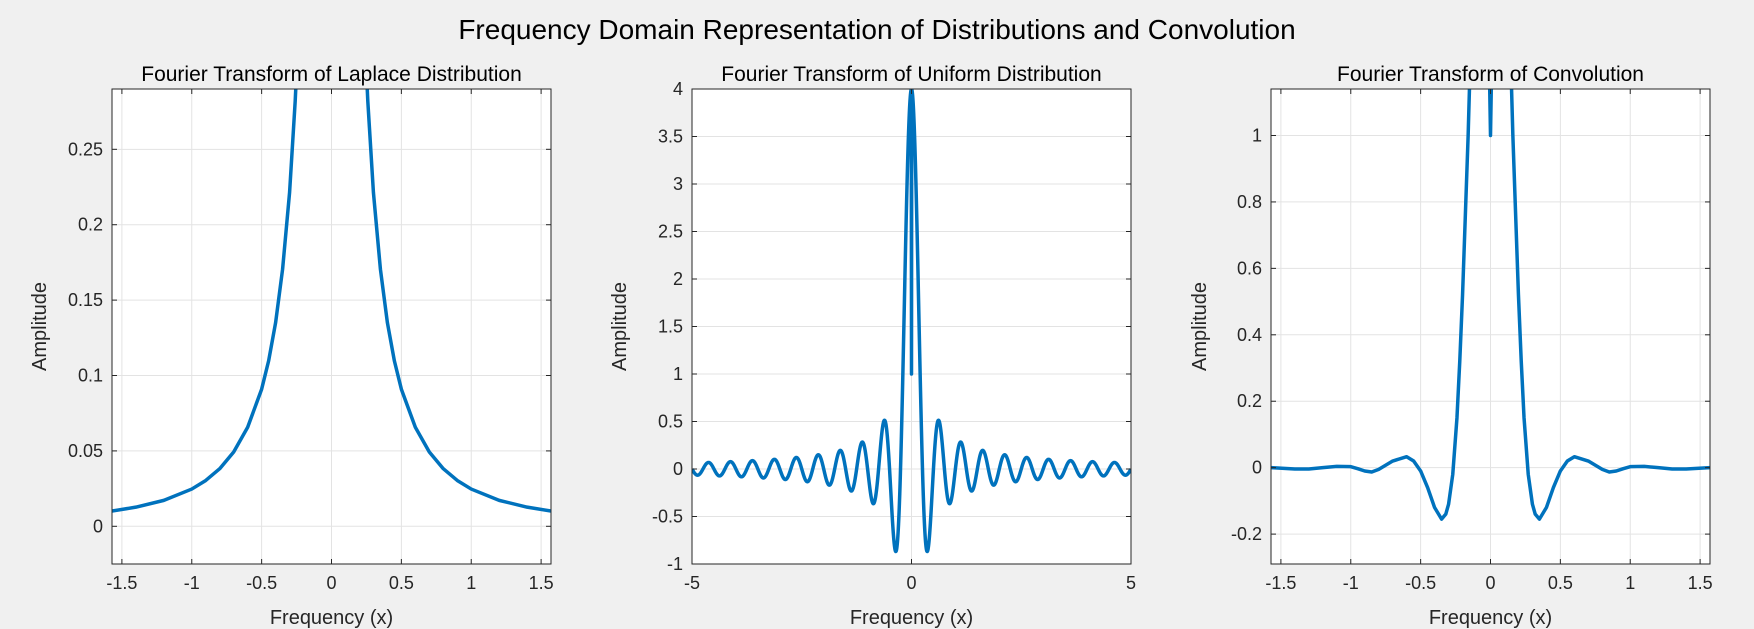  Describe the element at coordinates (1490, 74) in the screenshot. I see `chart-title: Fourier Transform of Convolution` at that location.